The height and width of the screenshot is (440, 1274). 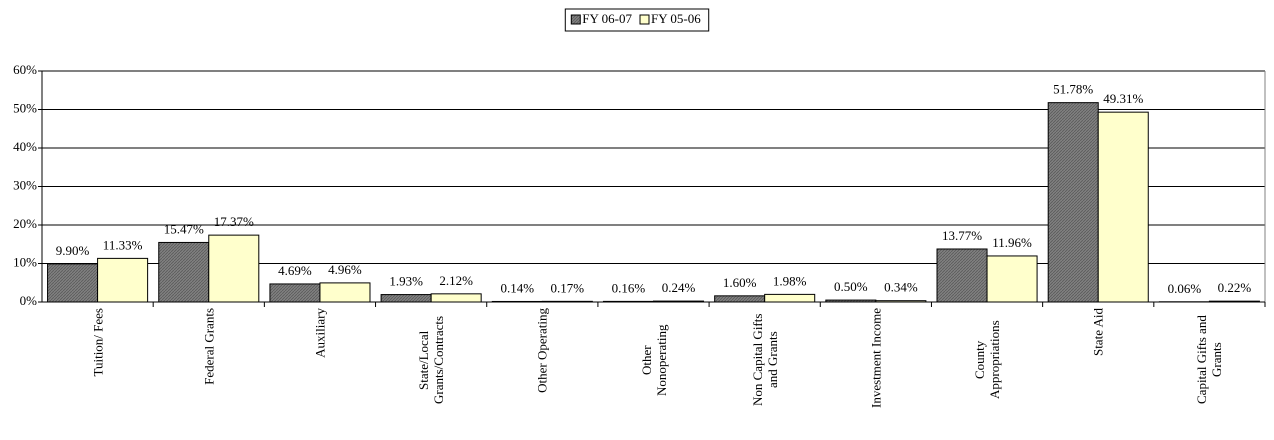 What do you see at coordinates (345, 269) in the screenshot?
I see `data-label: 4.96%` at bounding box center [345, 269].